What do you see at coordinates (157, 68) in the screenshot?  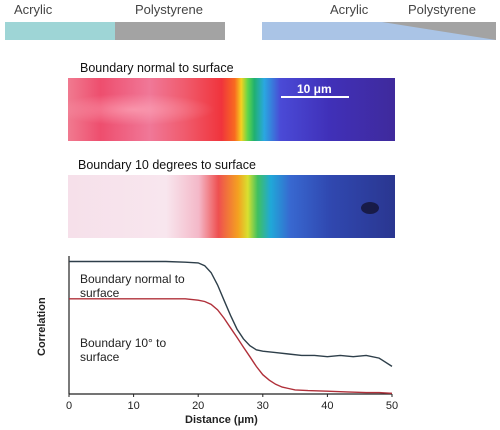 I see `top-image-label: Boundary normal to surface` at bounding box center [157, 68].